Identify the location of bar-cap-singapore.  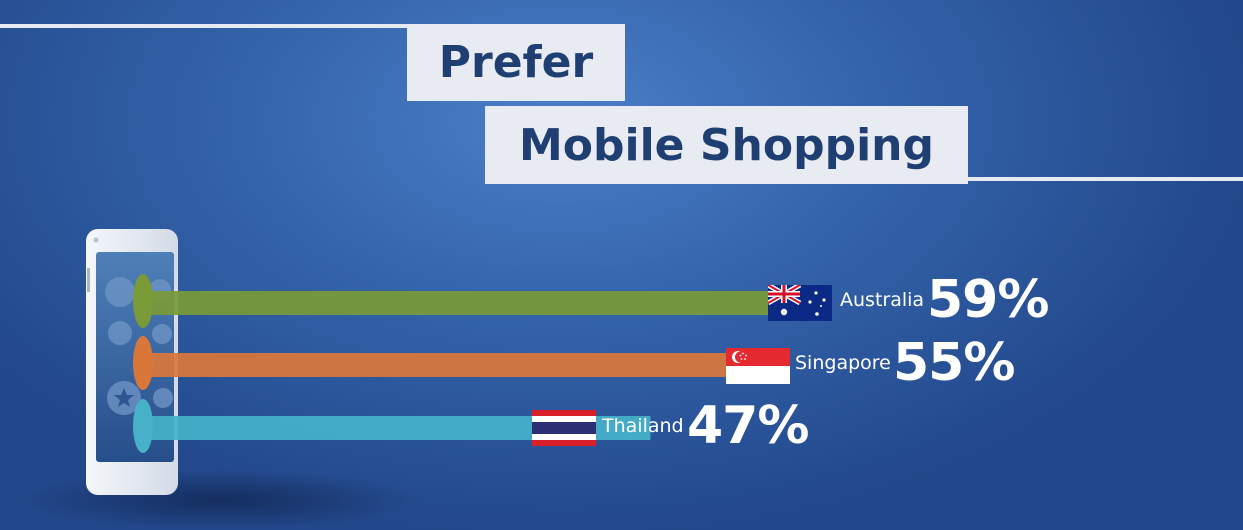
(143, 363).